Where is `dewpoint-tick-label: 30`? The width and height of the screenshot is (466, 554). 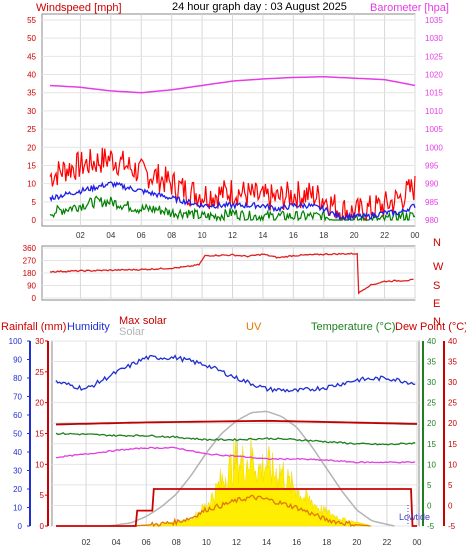 dewpoint-tick-label: 30 is located at coordinates (452, 382).